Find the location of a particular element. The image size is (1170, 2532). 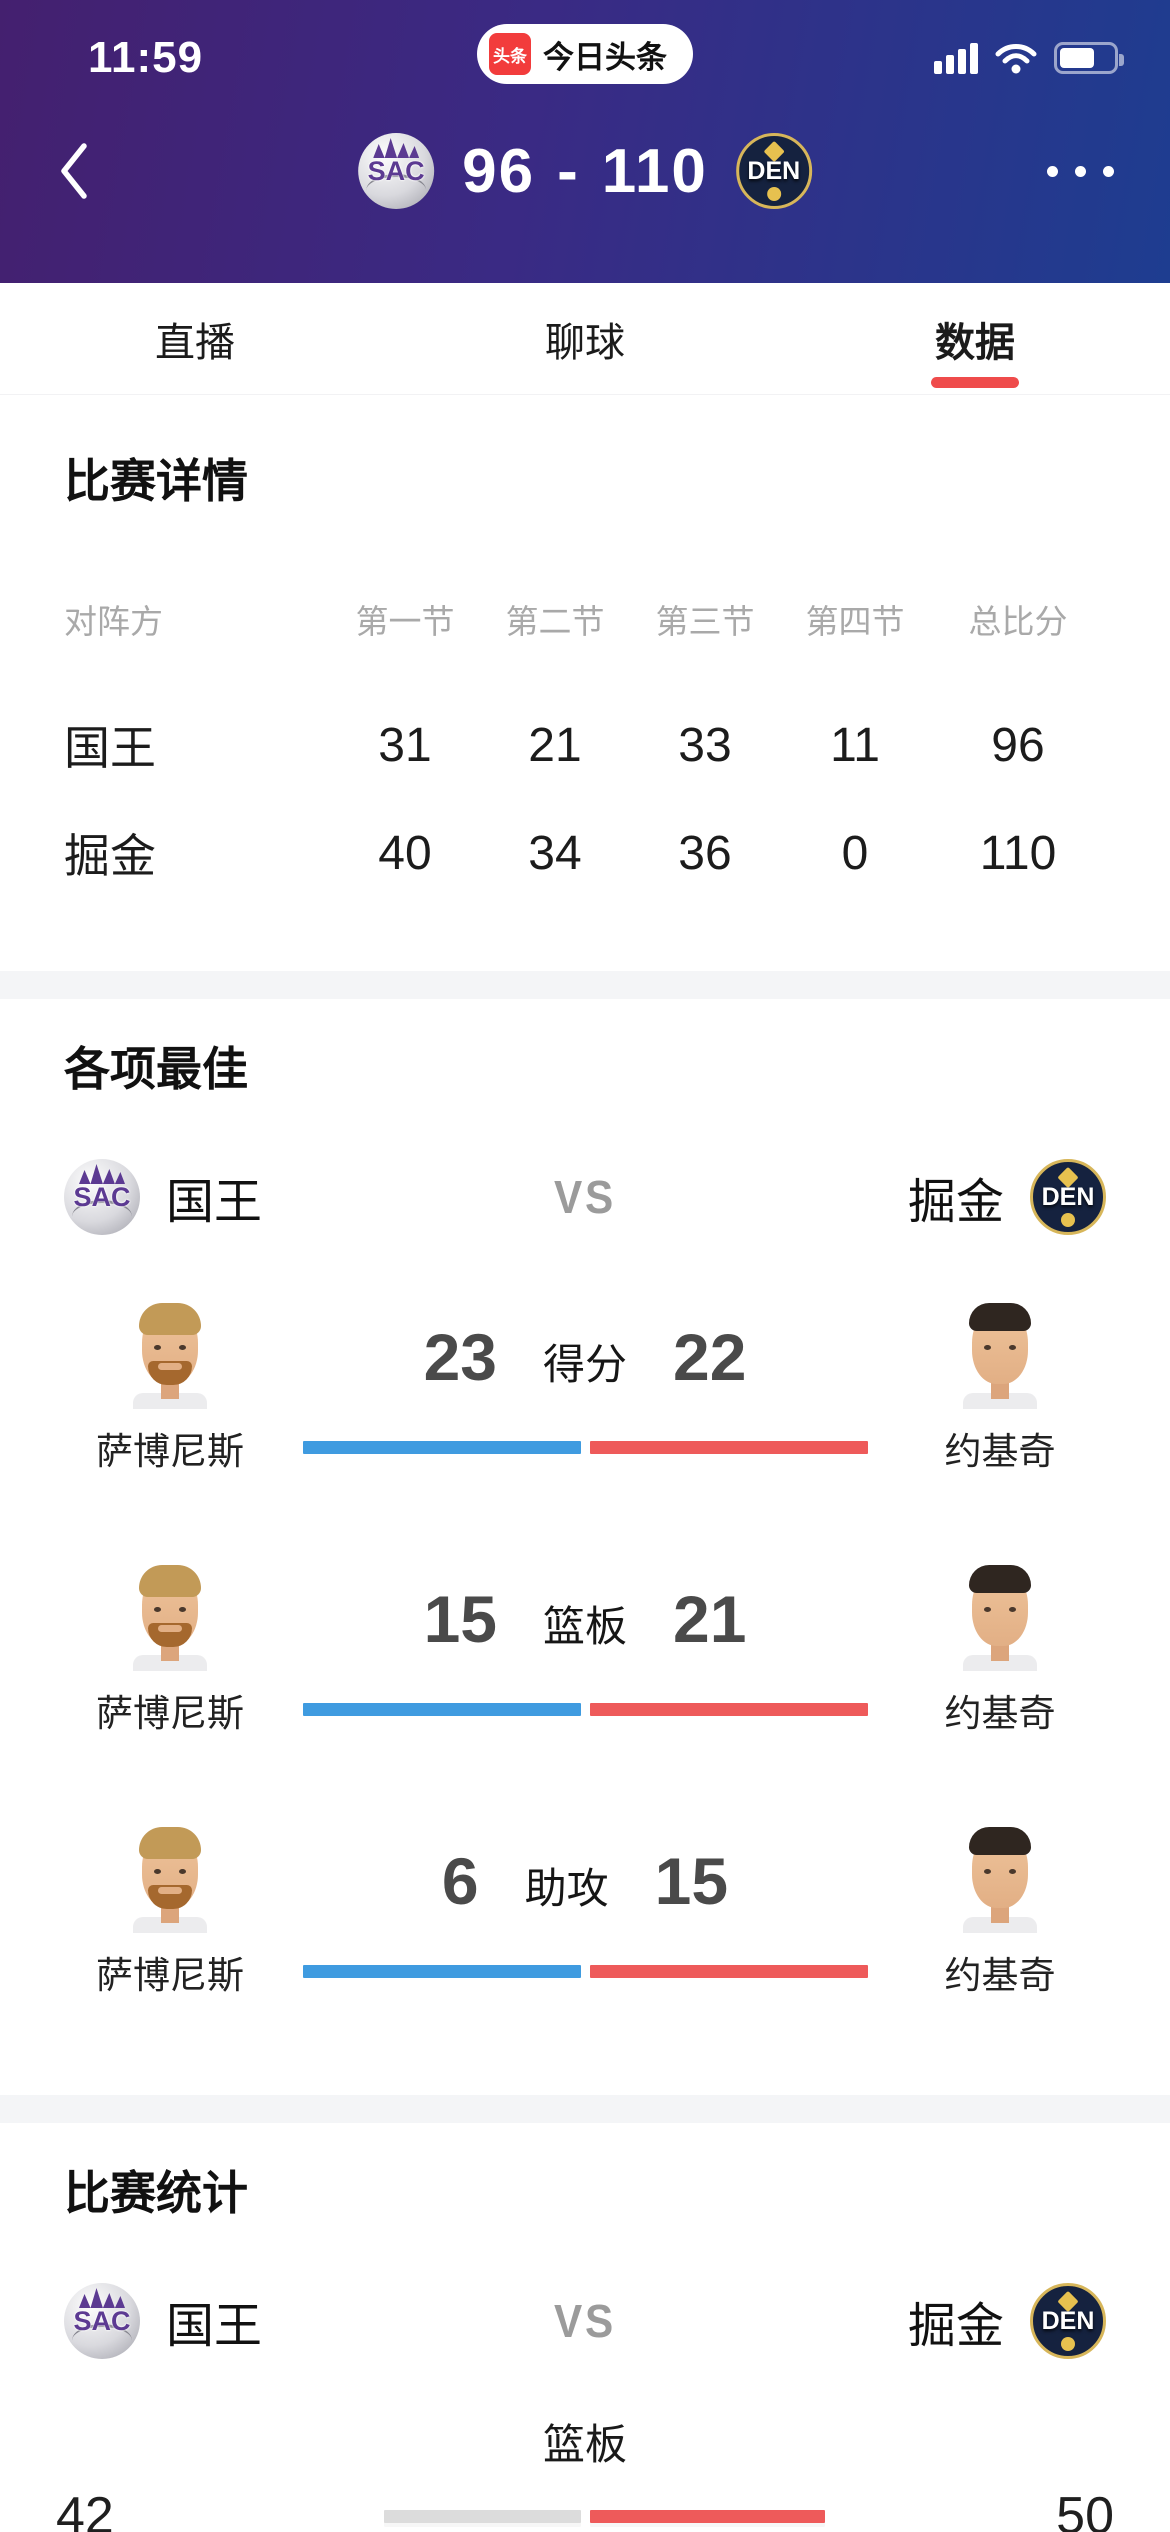

team-name: 国王 is located at coordinates (110, 748).